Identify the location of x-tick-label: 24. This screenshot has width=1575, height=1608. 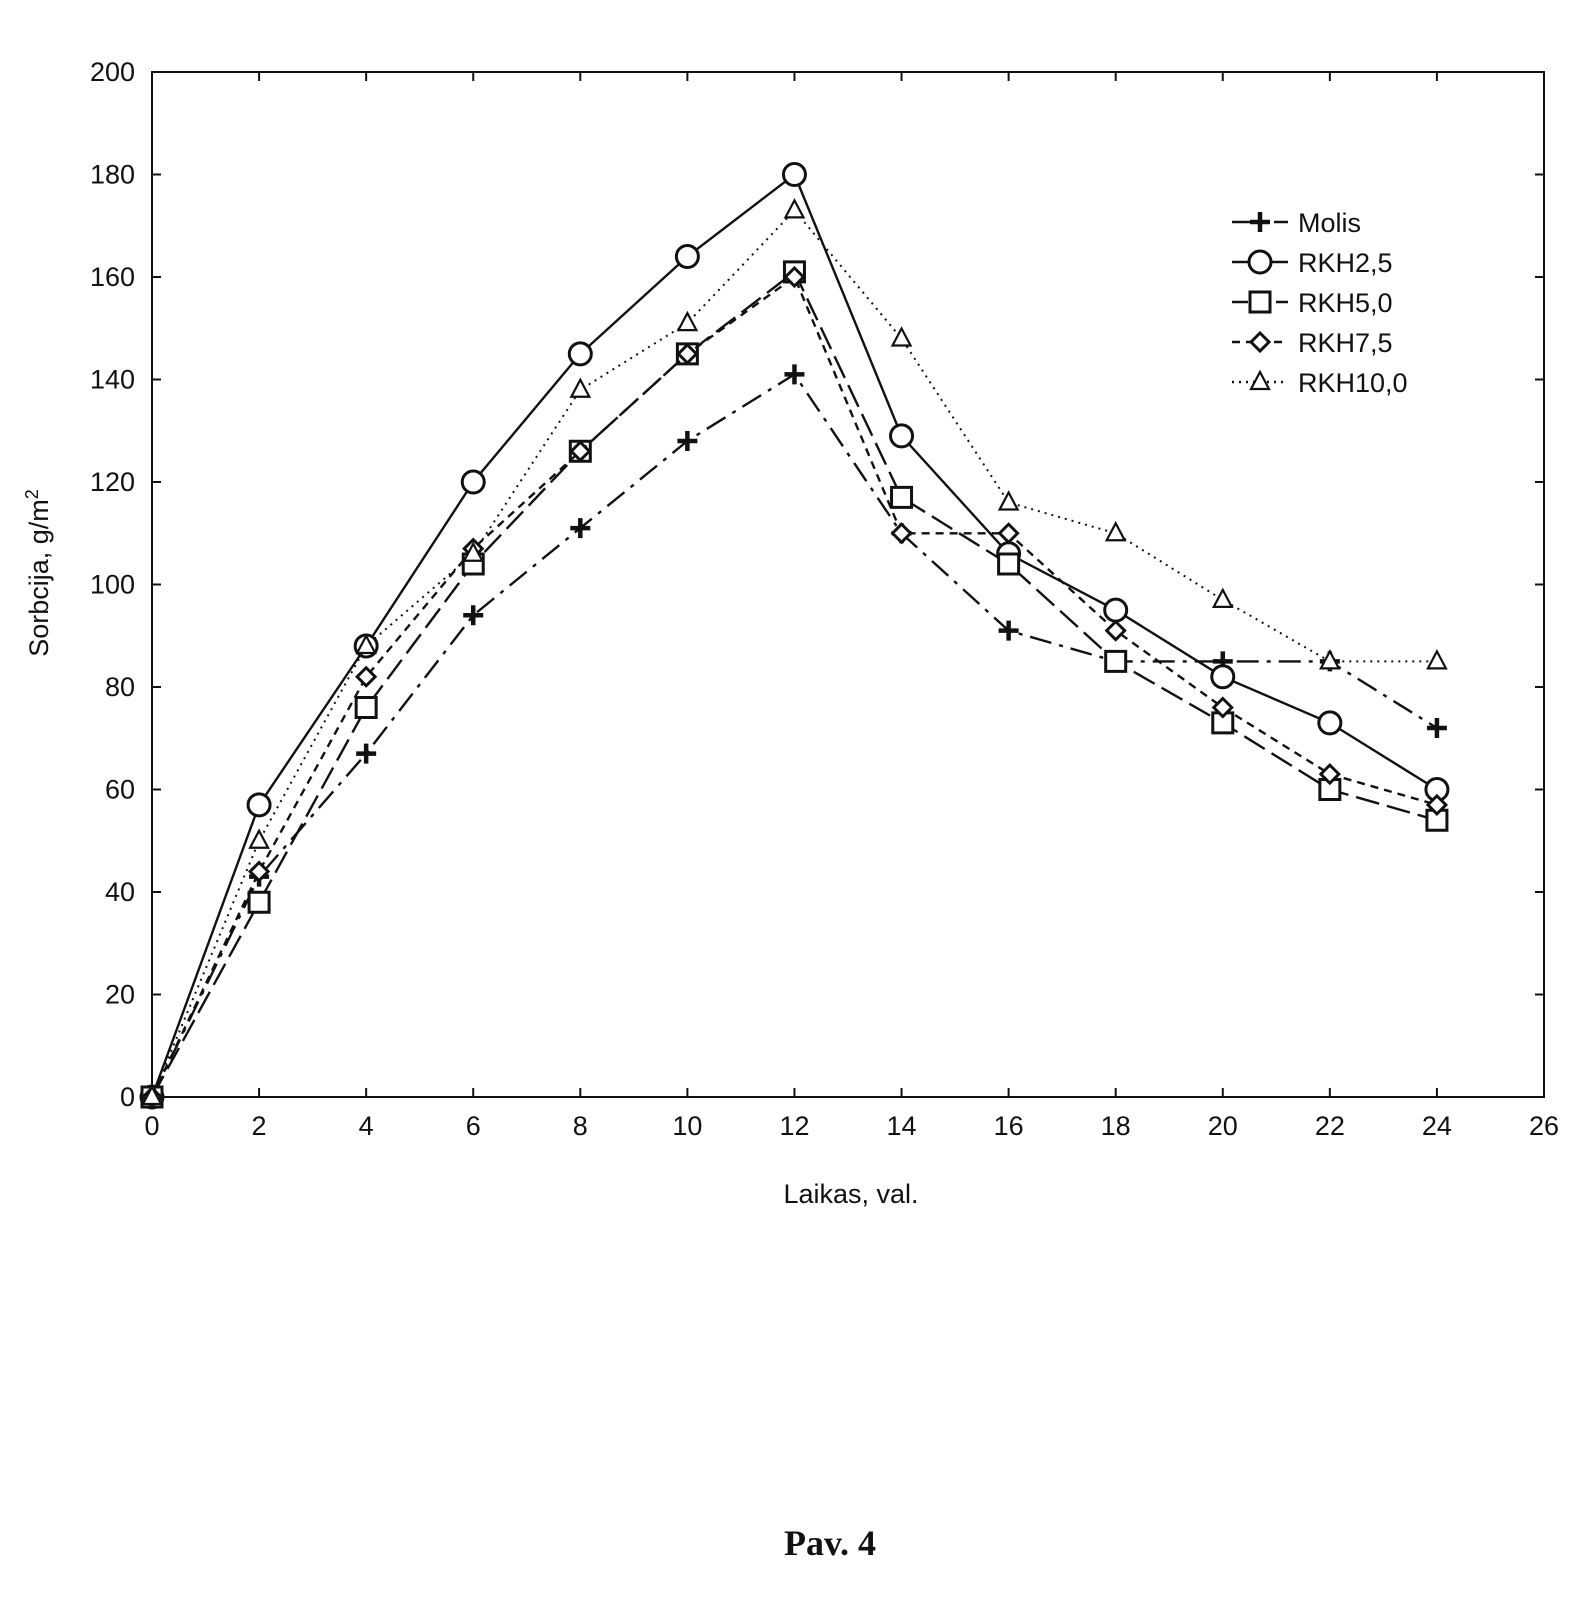
(1437, 1126).